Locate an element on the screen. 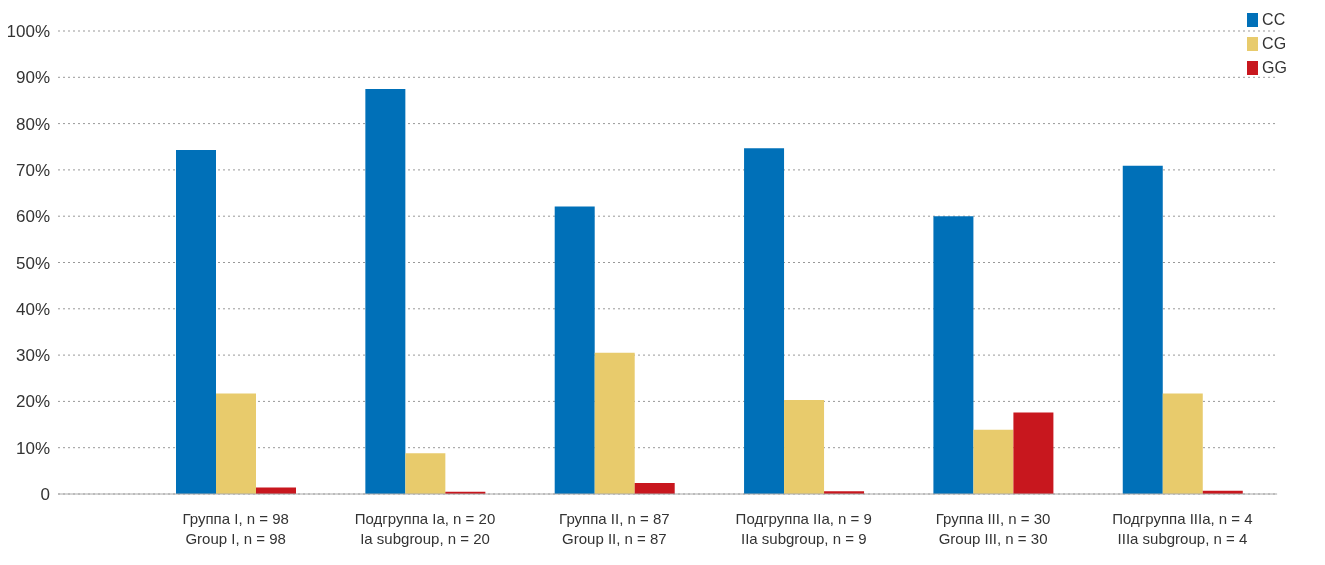  y-tick-label: 20% is located at coordinates (32, 402).